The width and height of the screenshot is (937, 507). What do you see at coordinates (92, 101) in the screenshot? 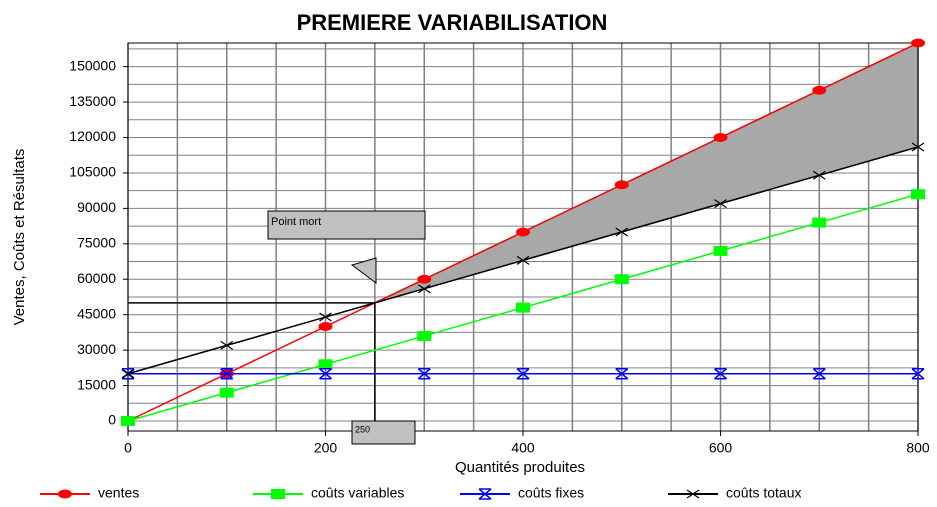
I see `y-tick-label: 135000` at bounding box center [92, 101].